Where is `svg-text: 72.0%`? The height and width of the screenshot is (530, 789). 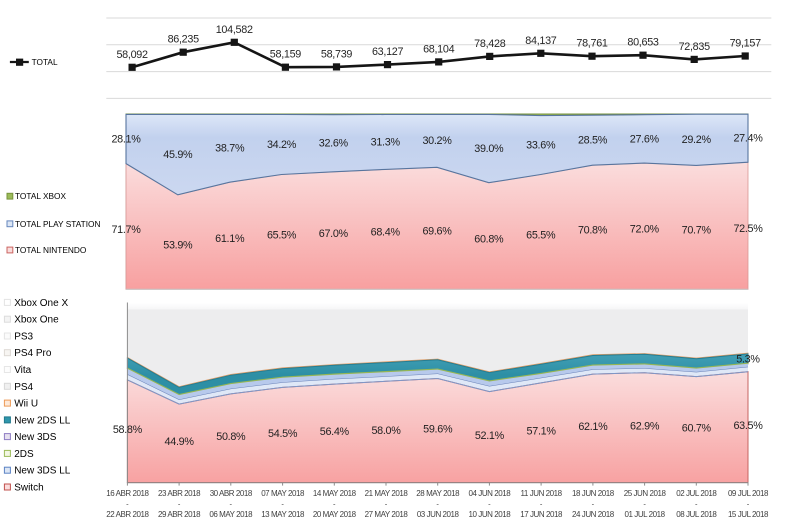 svg-text: 72.0% is located at coordinates (645, 230).